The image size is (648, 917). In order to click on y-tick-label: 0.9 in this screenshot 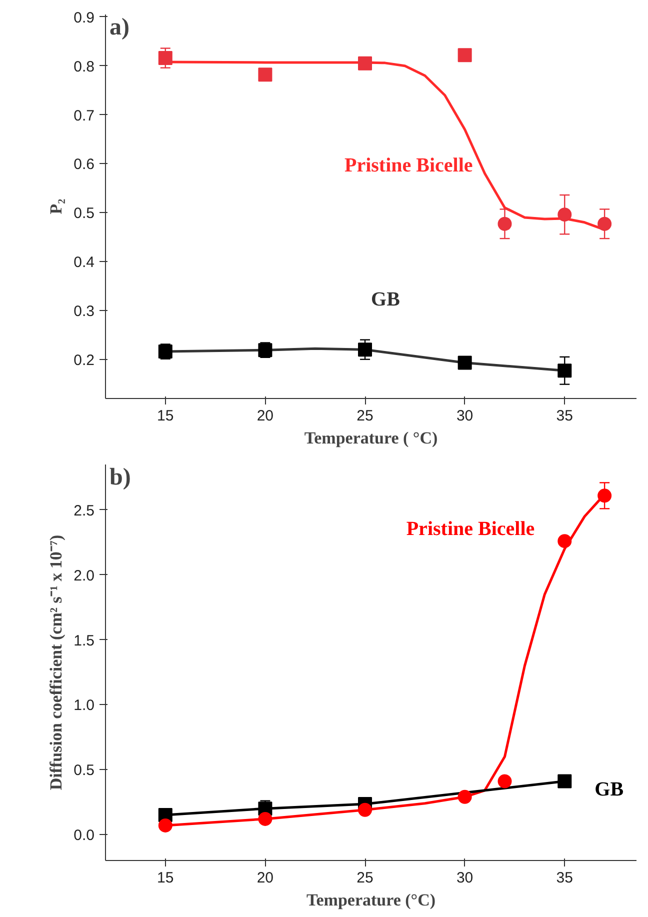, I will do `click(84, 17)`.